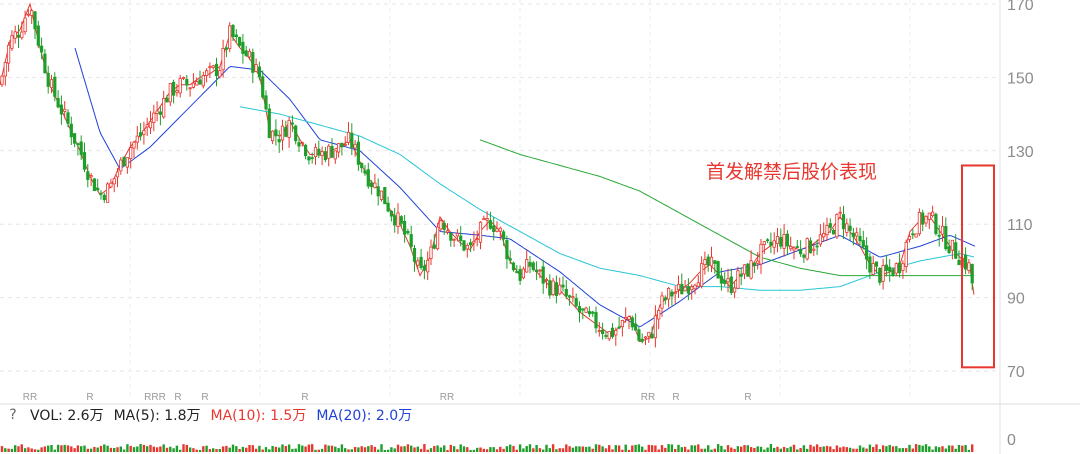 The height and width of the screenshot is (454, 1080). I want to click on vol-ma20-value: MA(20): 2.0万, so click(364, 416).